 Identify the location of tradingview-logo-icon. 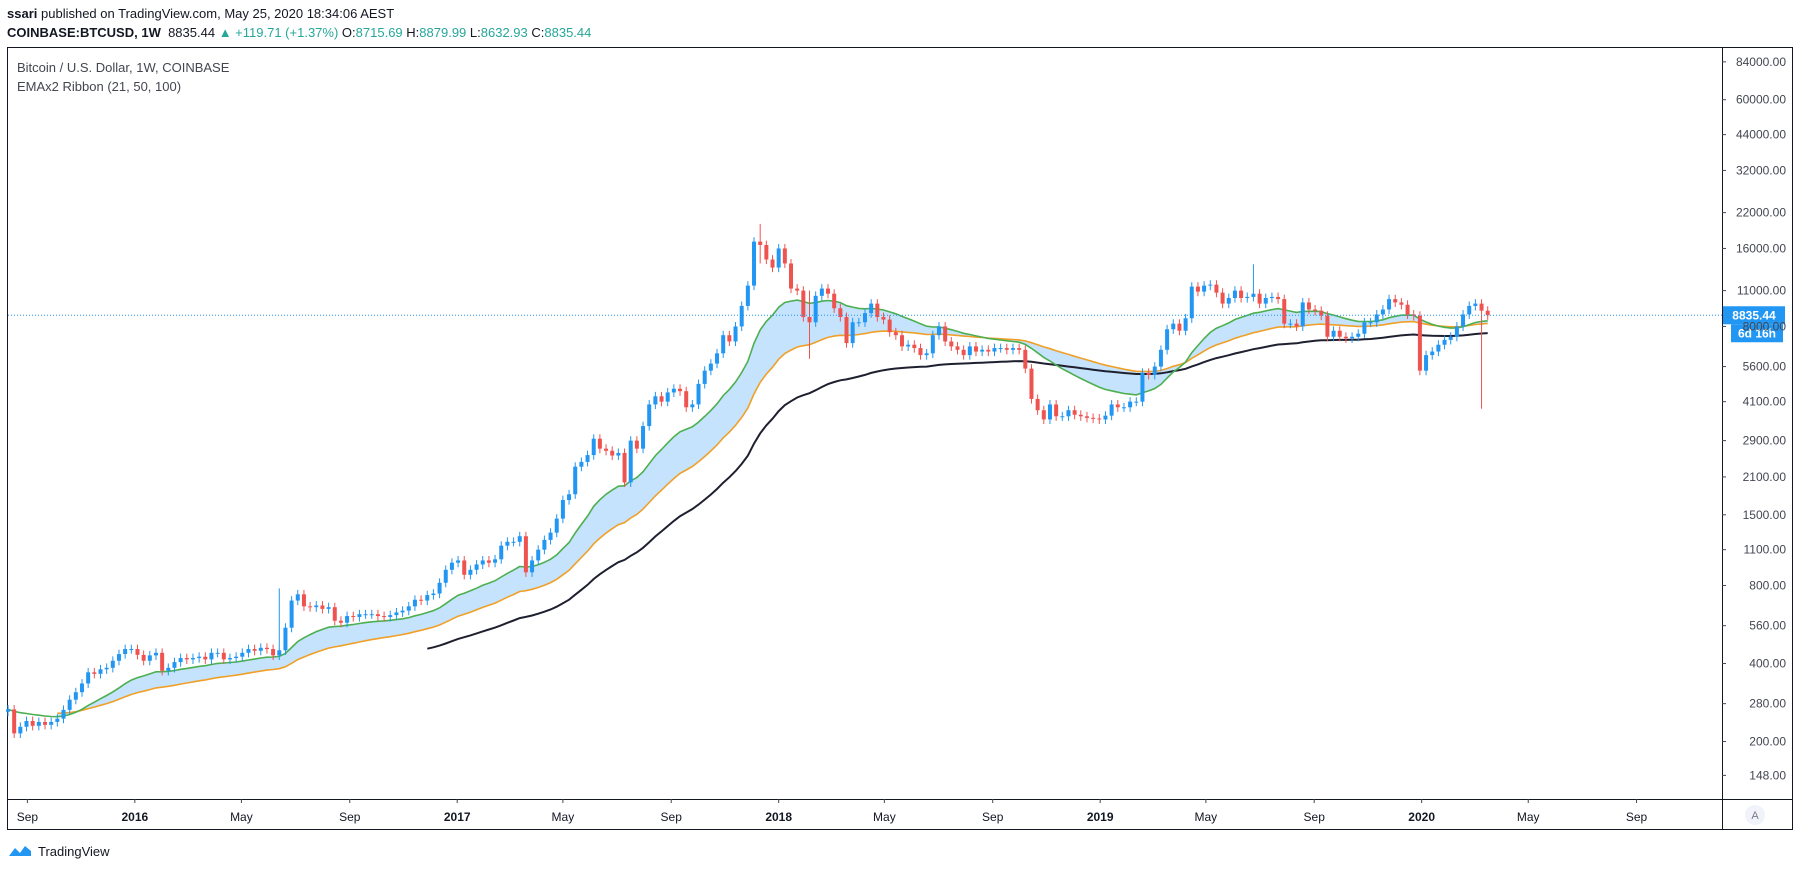
(20, 851).